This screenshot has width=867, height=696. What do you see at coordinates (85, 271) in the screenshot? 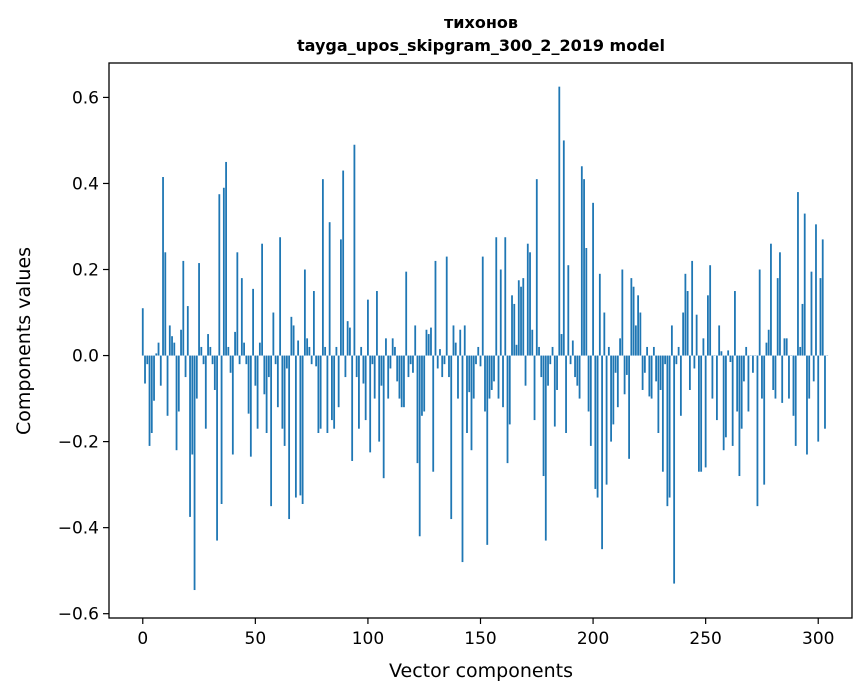
I see `y-tick-label: 0.2` at bounding box center [85, 271].